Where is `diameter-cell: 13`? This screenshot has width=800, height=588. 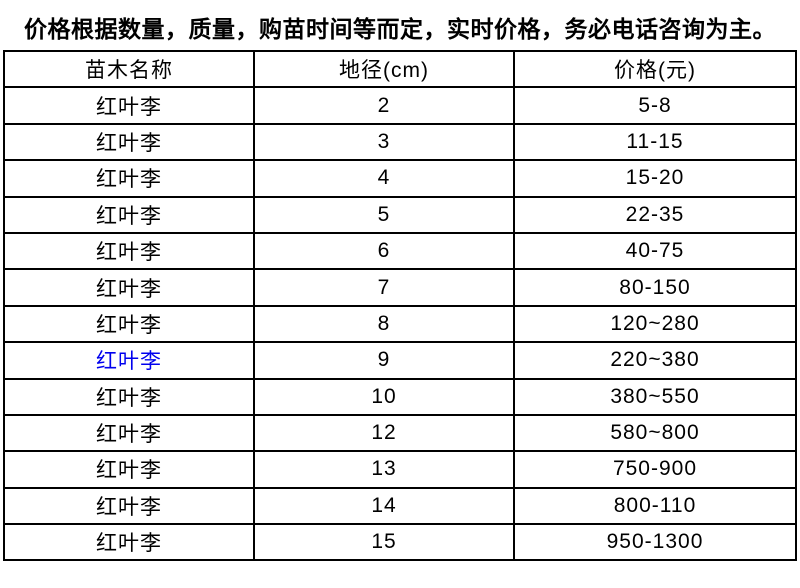
diameter-cell: 13 is located at coordinates (384, 469).